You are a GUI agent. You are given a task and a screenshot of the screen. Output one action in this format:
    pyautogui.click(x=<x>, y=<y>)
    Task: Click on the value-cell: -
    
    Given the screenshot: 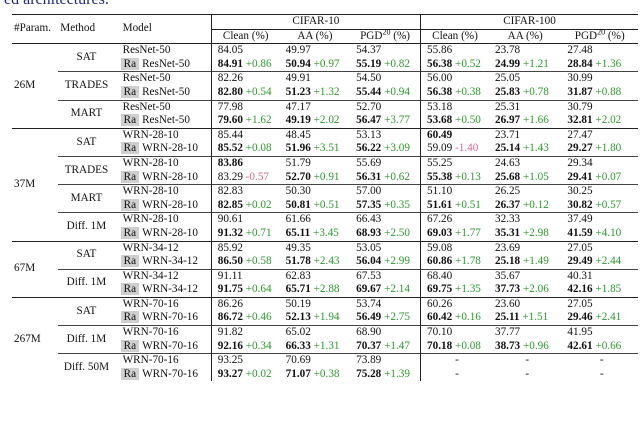 What is the action you would take?
    pyautogui.click(x=455, y=375)
    